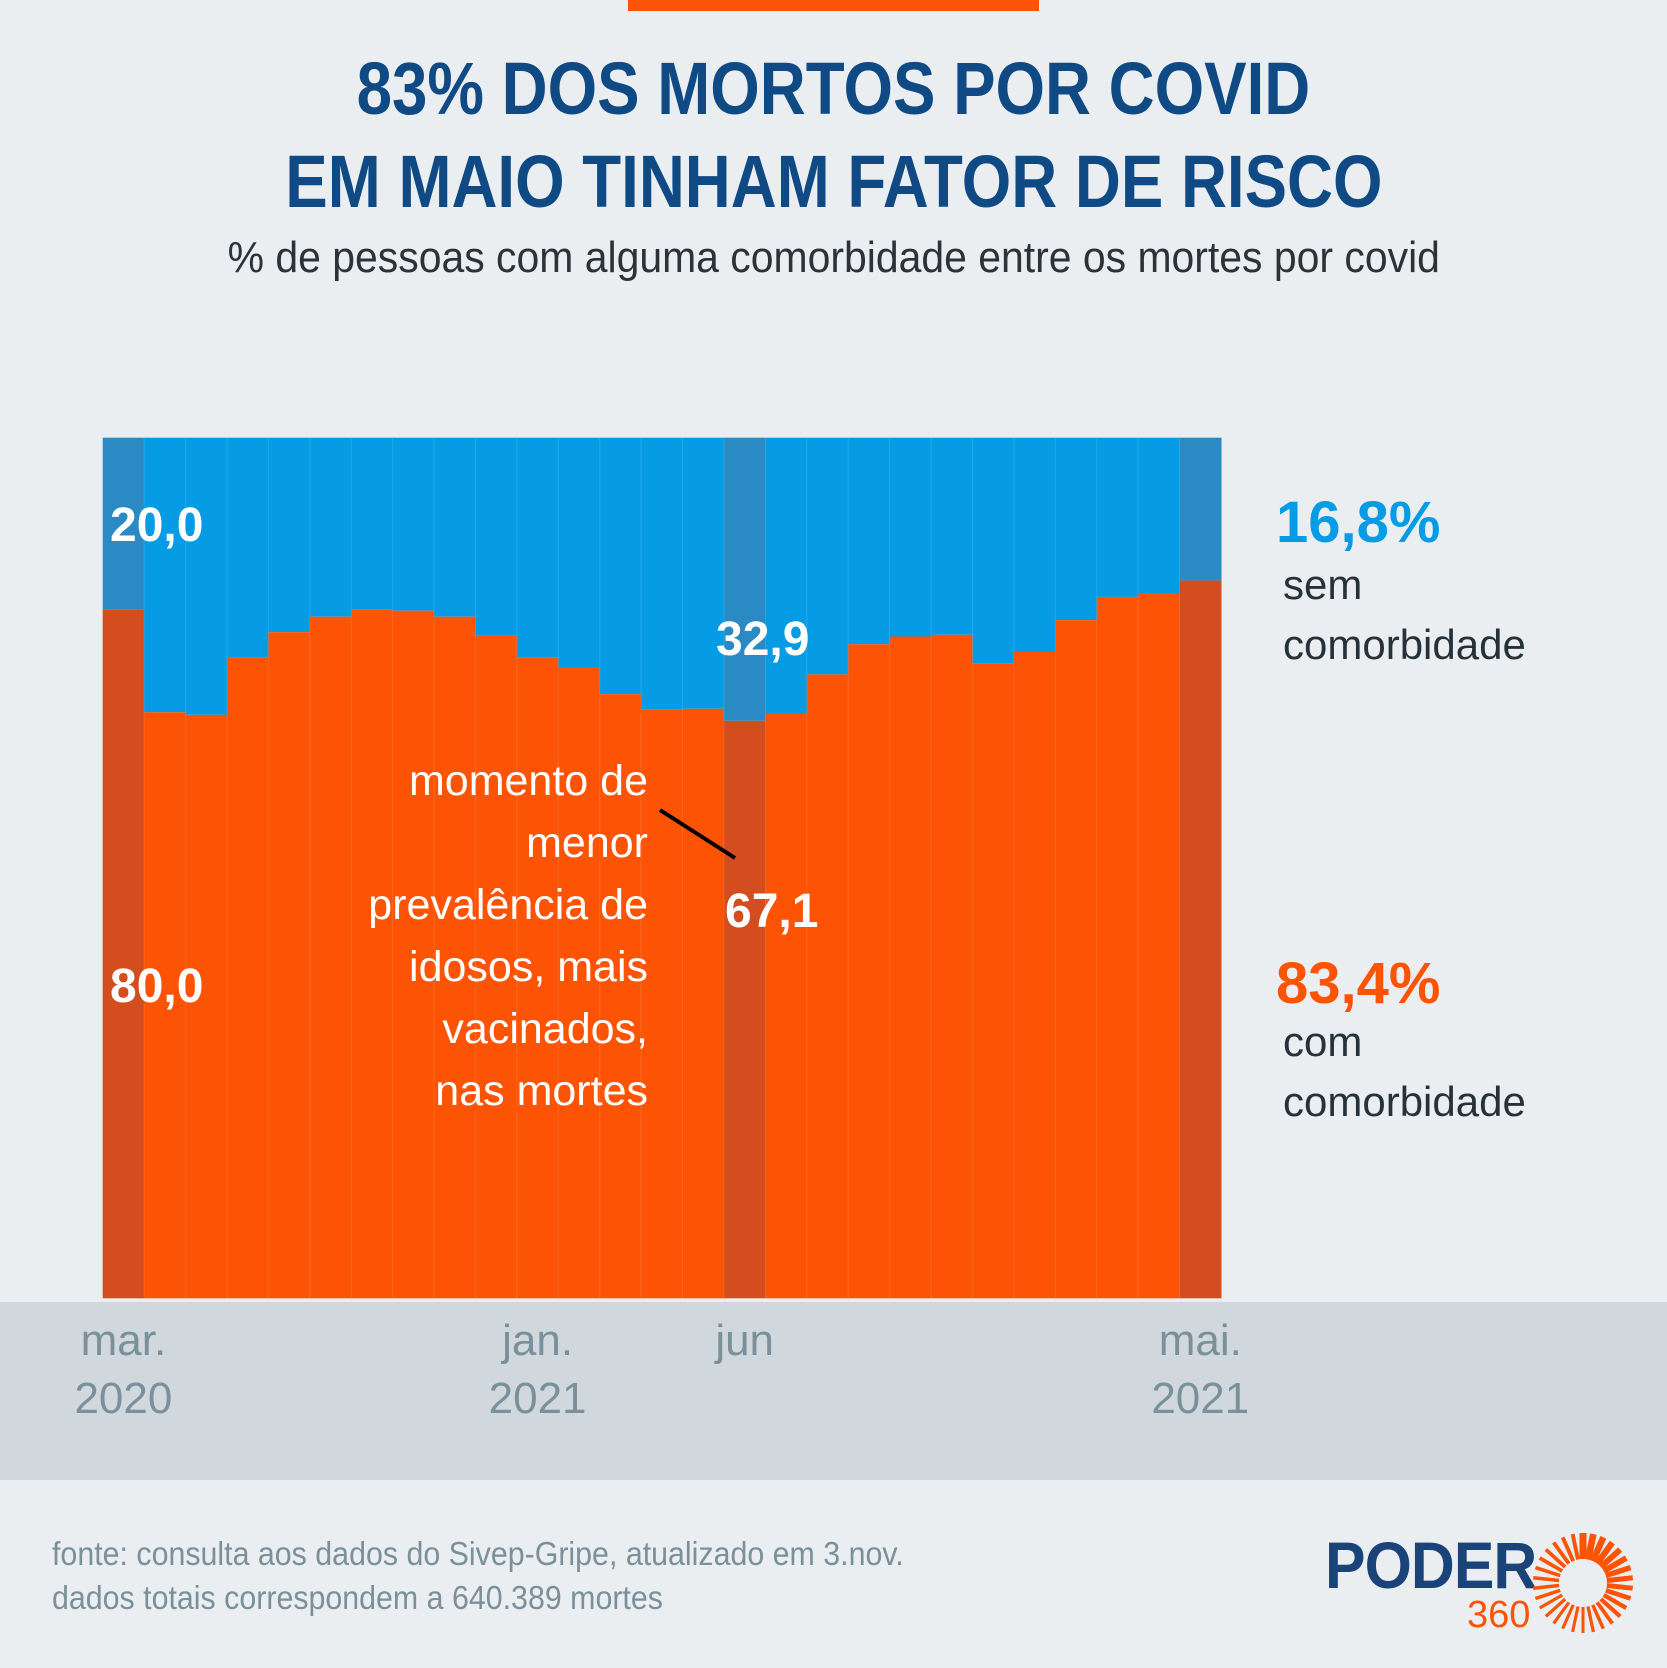  What do you see at coordinates (1583, 1583) in the screenshot?
I see `sunburst-icon` at bounding box center [1583, 1583].